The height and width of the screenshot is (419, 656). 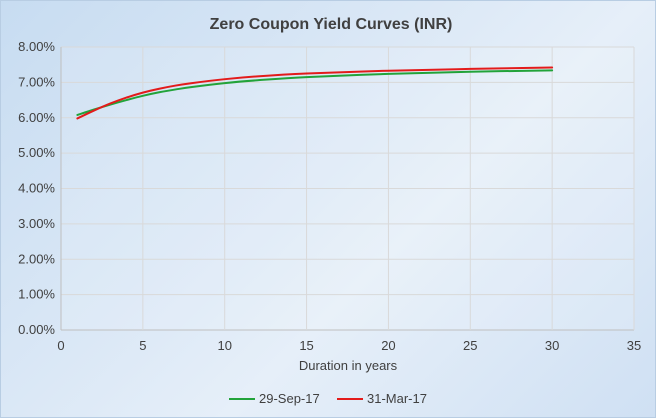 What do you see at coordinates (36, 294) in the screenshot?
I see `y-tick-label: 1.00%` at bounding box center [36, 294].